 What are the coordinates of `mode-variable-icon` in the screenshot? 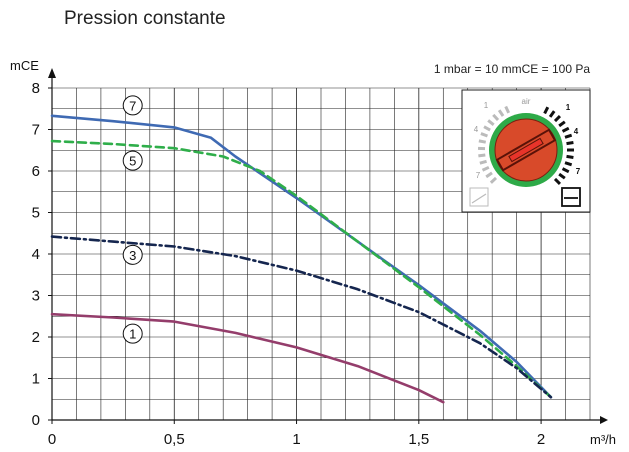 It's located at (479, 197).